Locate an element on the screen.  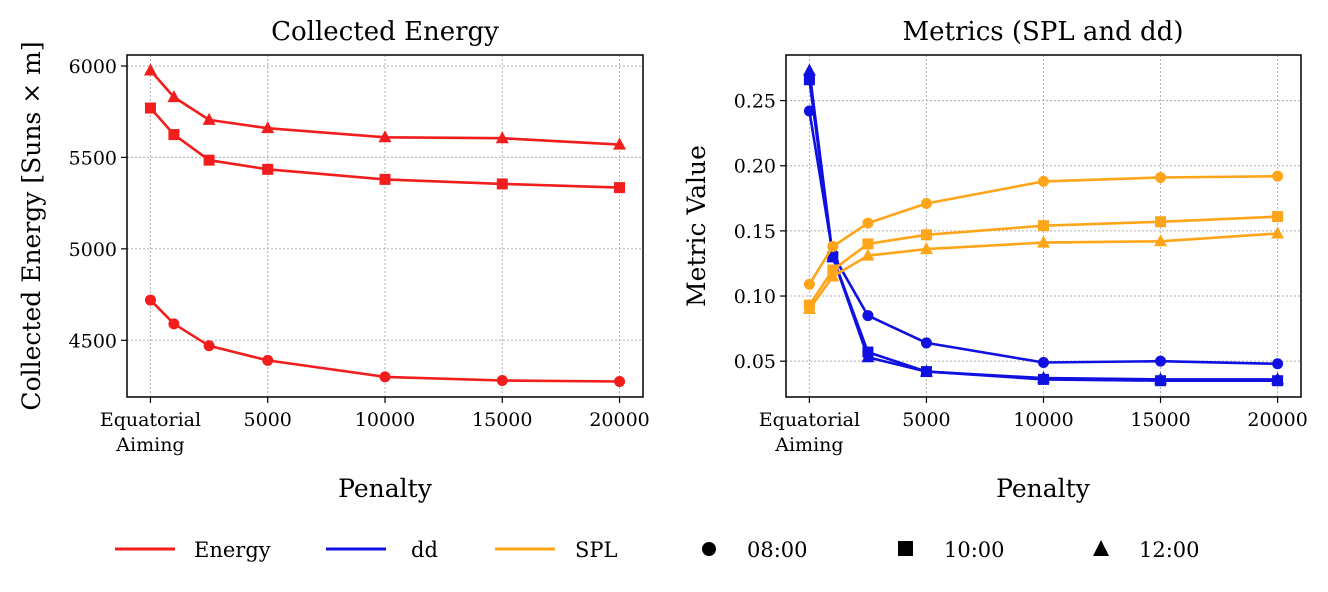
y-tick-label: 0.05 is located at coordinates (755, 362).